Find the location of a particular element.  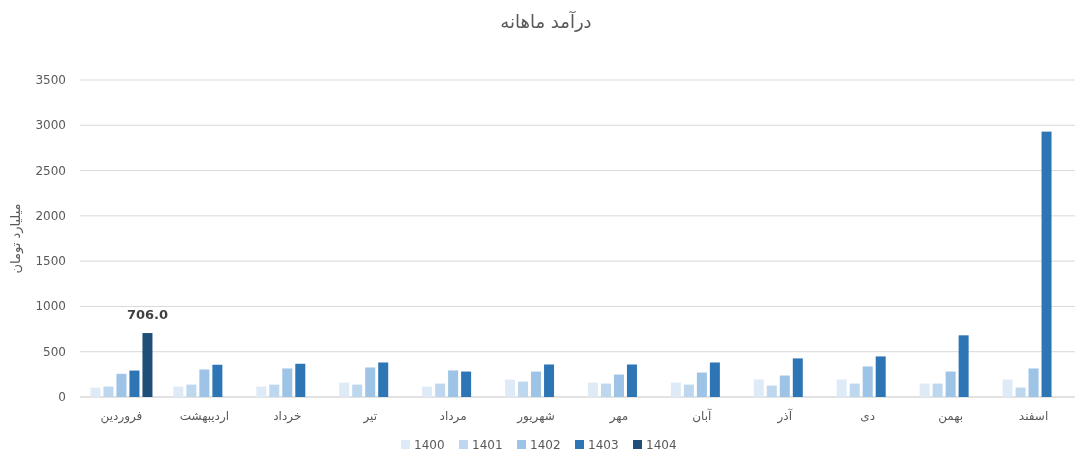

x-tick-label: فروردین is located at coordinates (121, 416).